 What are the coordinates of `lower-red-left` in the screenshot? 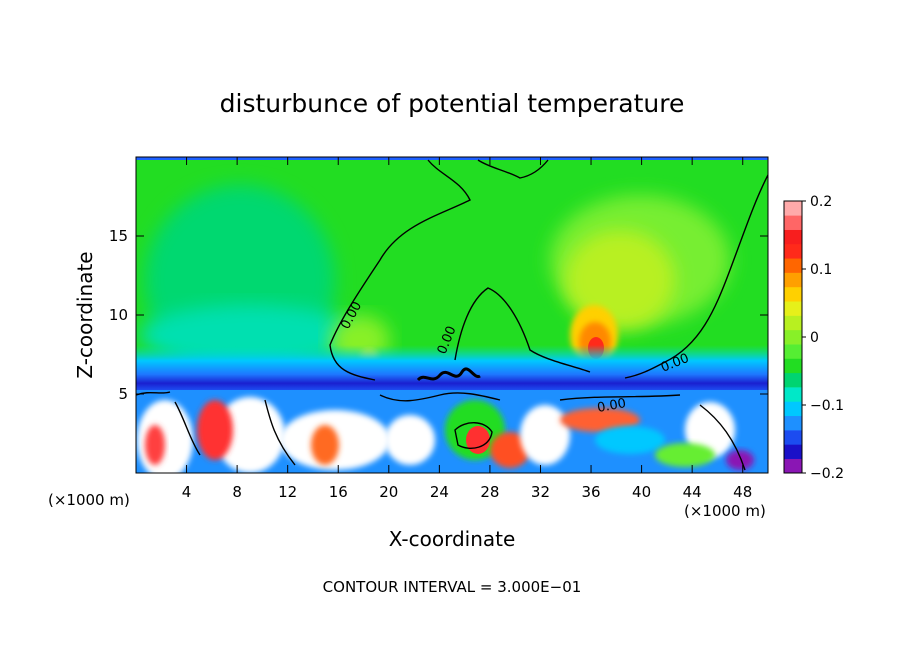 It's located at (215, 430).